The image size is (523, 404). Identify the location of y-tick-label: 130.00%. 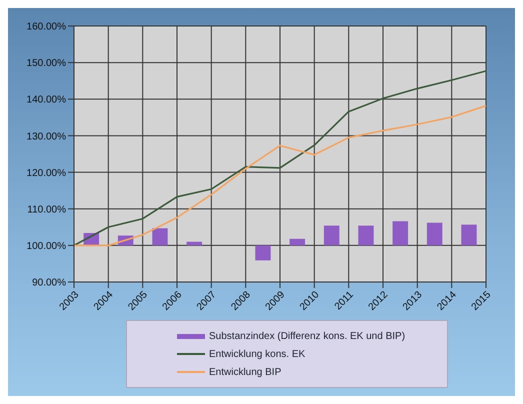
(46, 136).